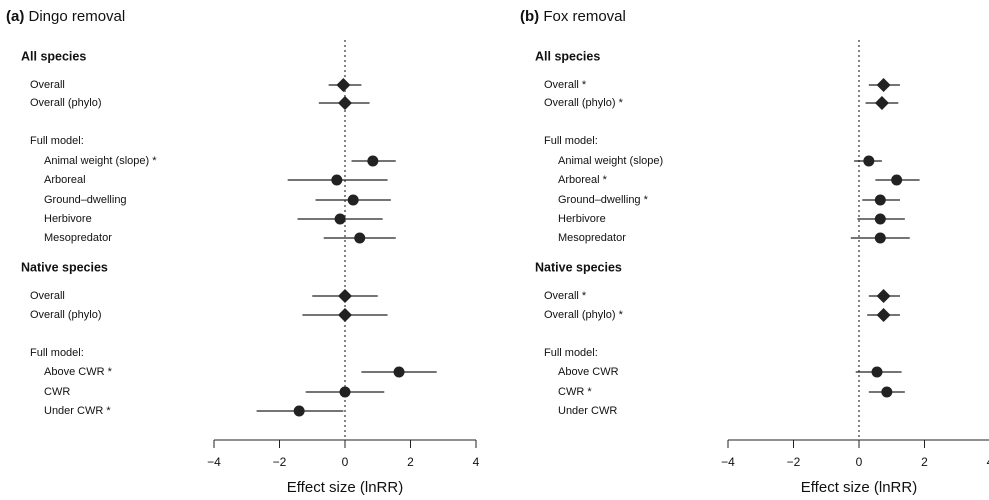 This screenshot has width=989, height=500. Describe the element at coordinates (583, 180) in the screenshot. I see `row-label: Arboreal *` at that location.